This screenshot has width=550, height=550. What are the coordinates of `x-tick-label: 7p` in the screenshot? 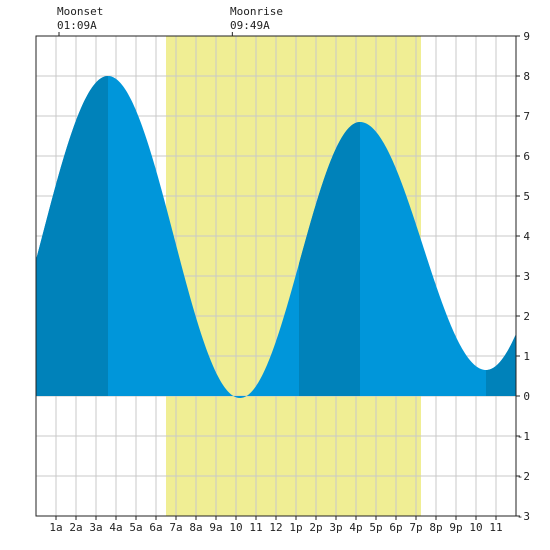 It's located at (415, 527).